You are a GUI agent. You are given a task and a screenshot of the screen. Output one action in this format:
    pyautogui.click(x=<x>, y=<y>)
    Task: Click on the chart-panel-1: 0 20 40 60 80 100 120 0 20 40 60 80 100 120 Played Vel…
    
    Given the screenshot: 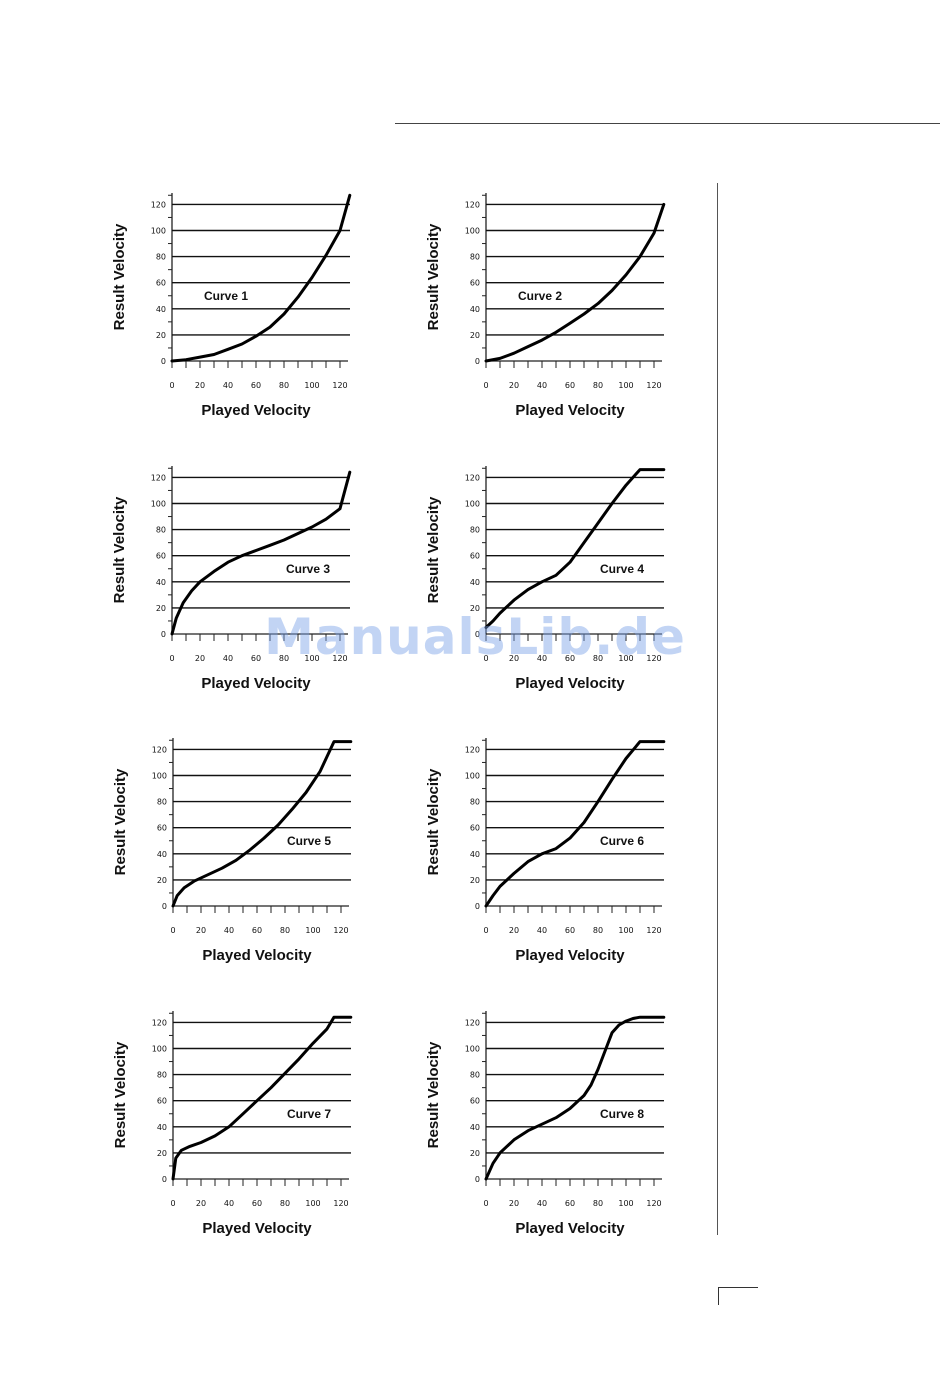 What is the action you would take?
    pyautogui.click(x=231, y=306)
    